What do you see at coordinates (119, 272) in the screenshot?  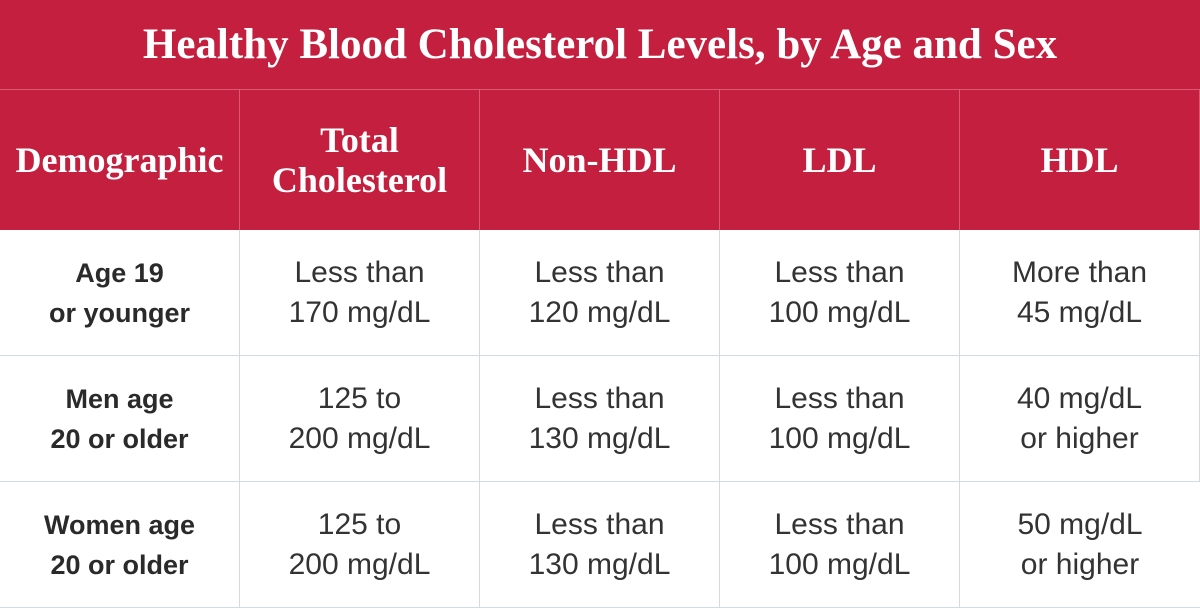 I see `cell-line: Age 19` at bounding box center [119, 272].